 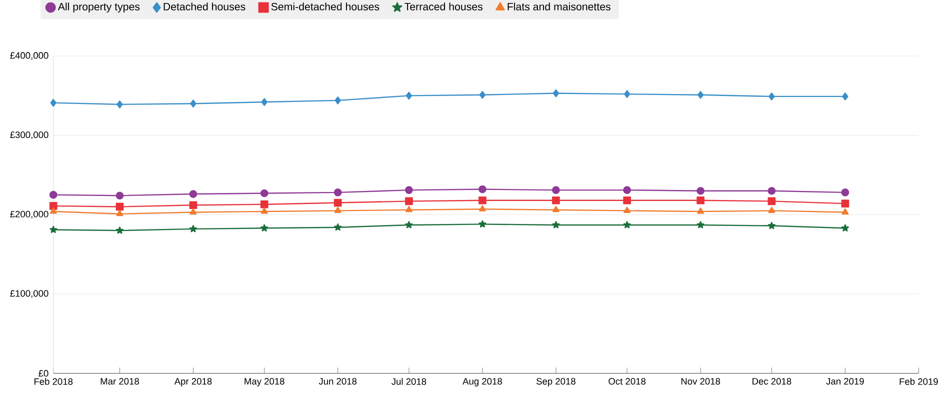 What do you see at coordinates (772, 381) in the screenshot?
I see `x-tick-label: Dec 2018` at bounding box center [772, 381].